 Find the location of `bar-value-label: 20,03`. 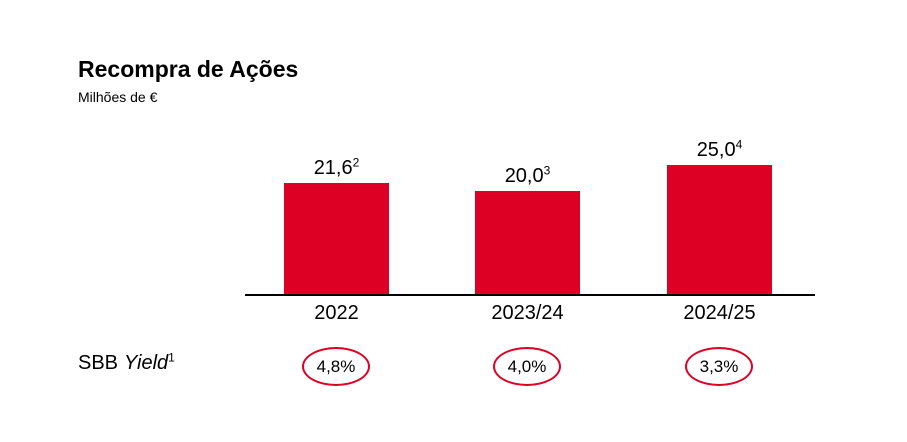

bar-value-label: 20,03 is located at coordinates (527, 175).